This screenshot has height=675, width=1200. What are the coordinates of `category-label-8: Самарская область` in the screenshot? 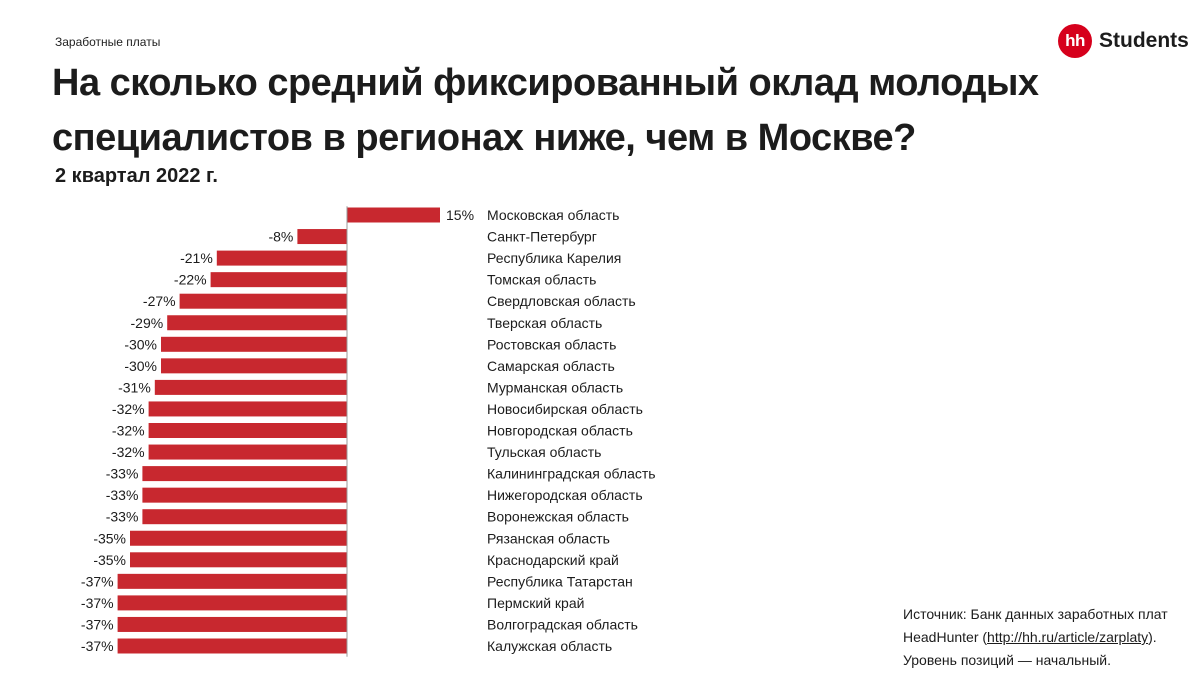 It's located at (551, 366).